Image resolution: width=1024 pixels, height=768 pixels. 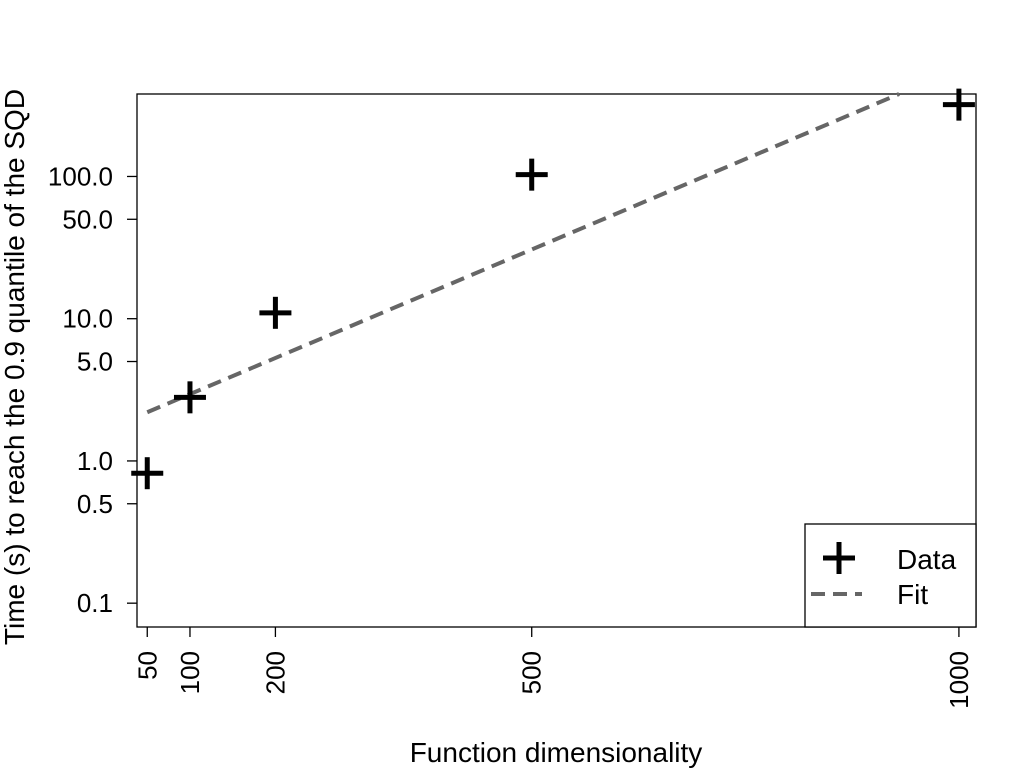 I want to click on x-tick-label: 200, so click(x=275, y=672).